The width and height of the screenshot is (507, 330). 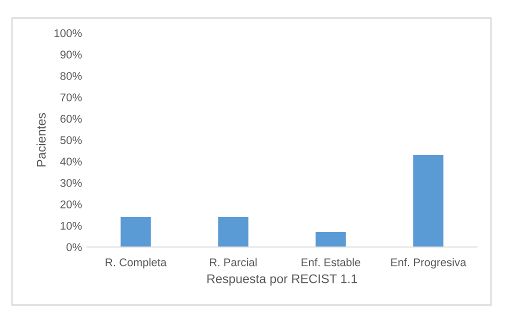 What do you see at coordinates (71, 54) in the screenshot?
I see `y-tick-label: 90%` at bounding box center [71, 54].